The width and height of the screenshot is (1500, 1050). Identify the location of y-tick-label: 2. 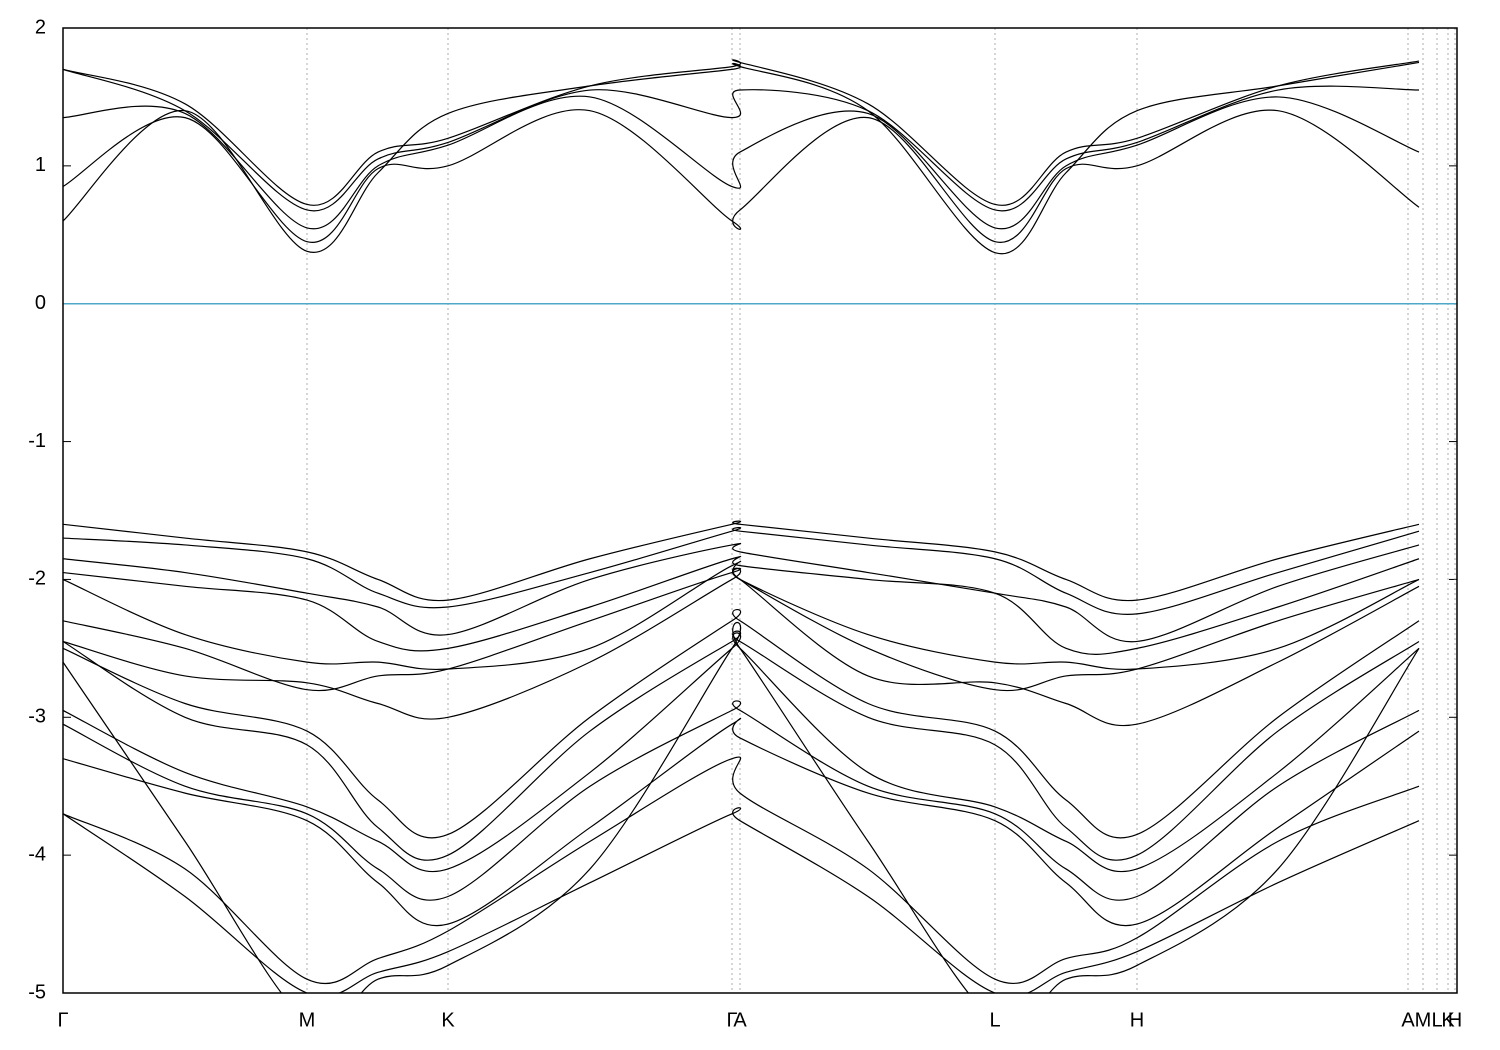
(40, 27).